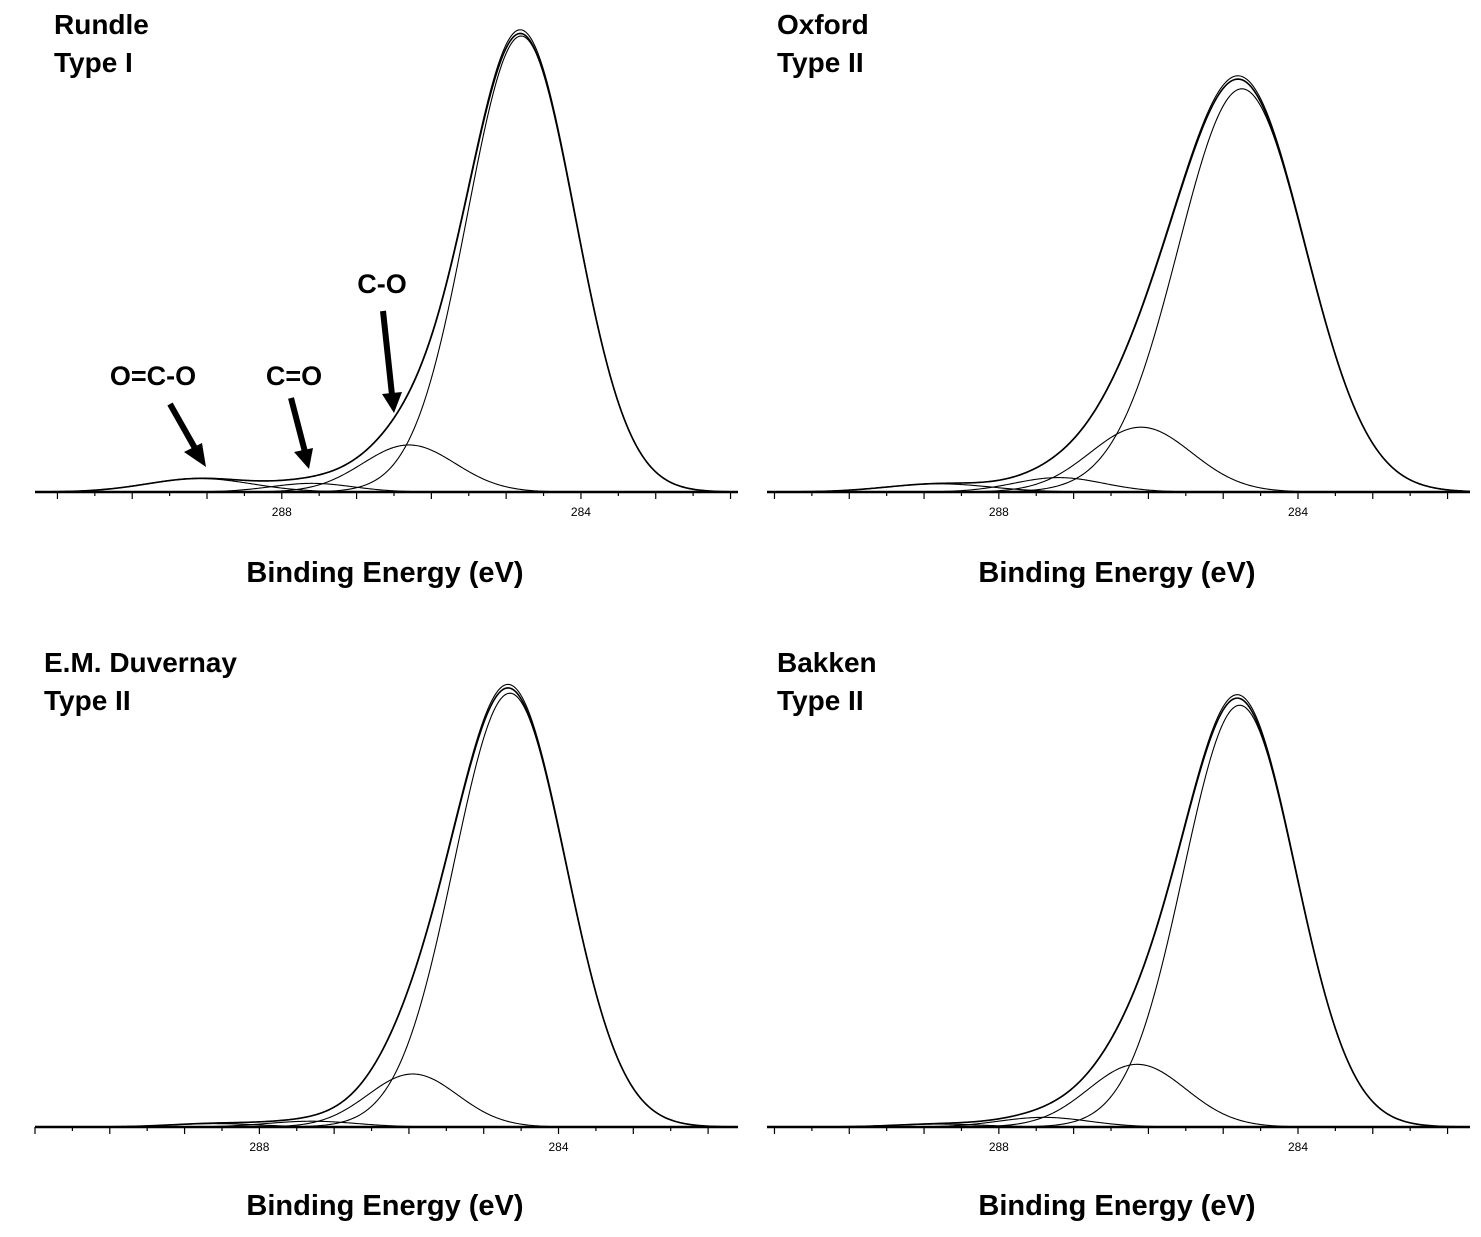  What do you see at coordinates (820, 700) in the screenshot?
I see `panel-bakken-subtitle: Type II` at bounding box center [820, 700].